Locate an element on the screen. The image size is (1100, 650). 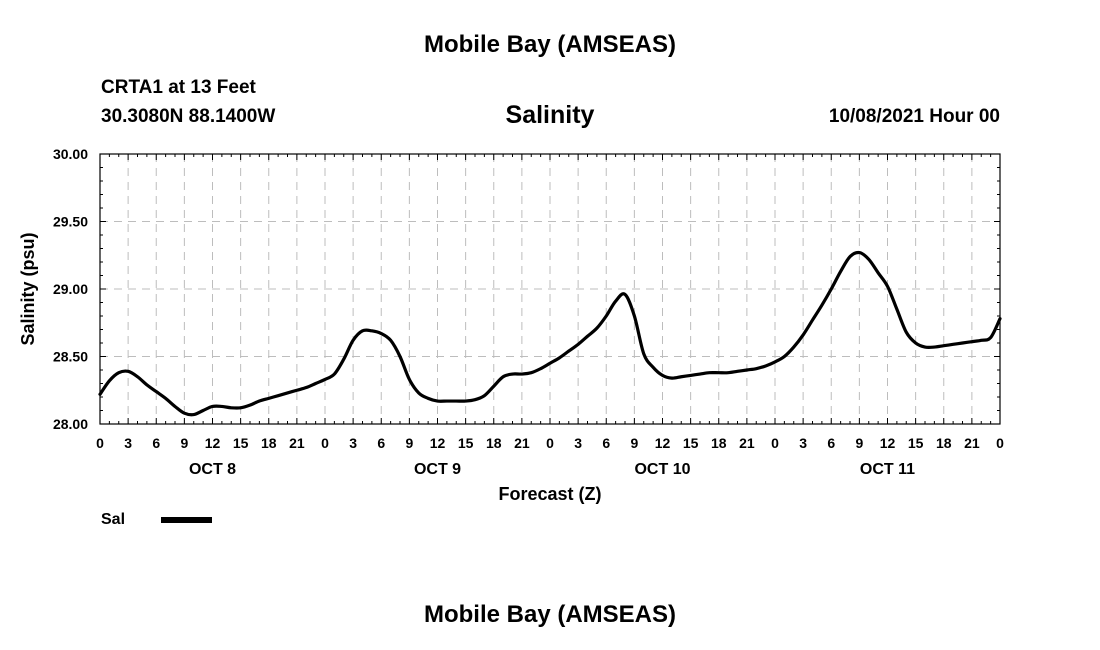
plot-header-title: Mobile Bay (AMSEAS) is located at coordinates (550, 44).